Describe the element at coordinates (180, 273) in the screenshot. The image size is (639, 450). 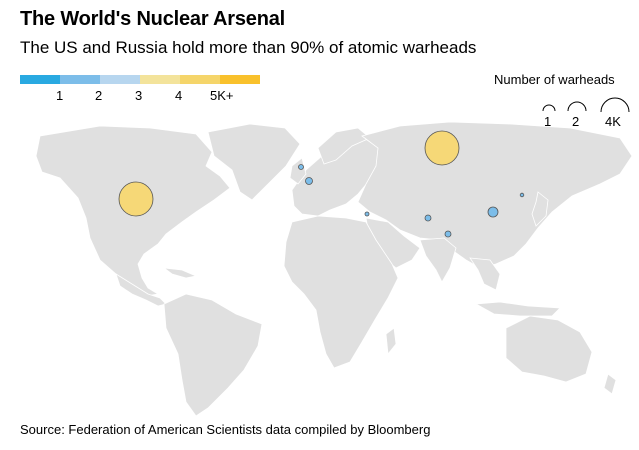
I see `caribbean` at that location.